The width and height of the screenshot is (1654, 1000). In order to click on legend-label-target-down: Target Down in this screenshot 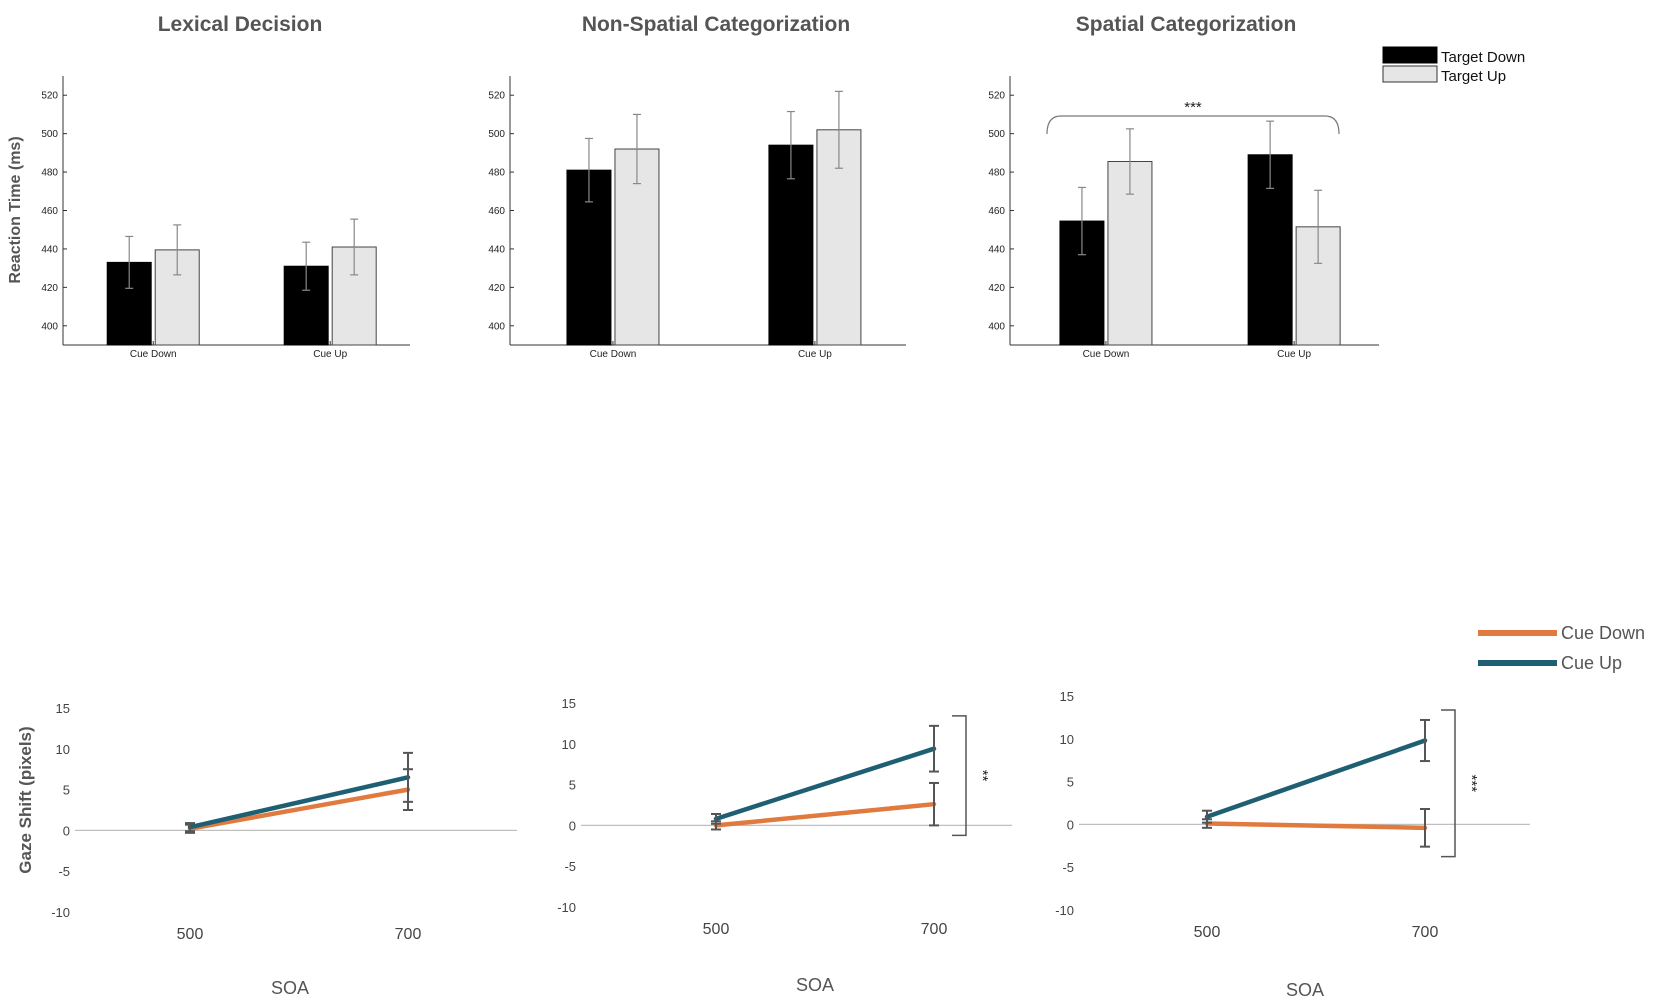, I will do `click(1483, 57)`.